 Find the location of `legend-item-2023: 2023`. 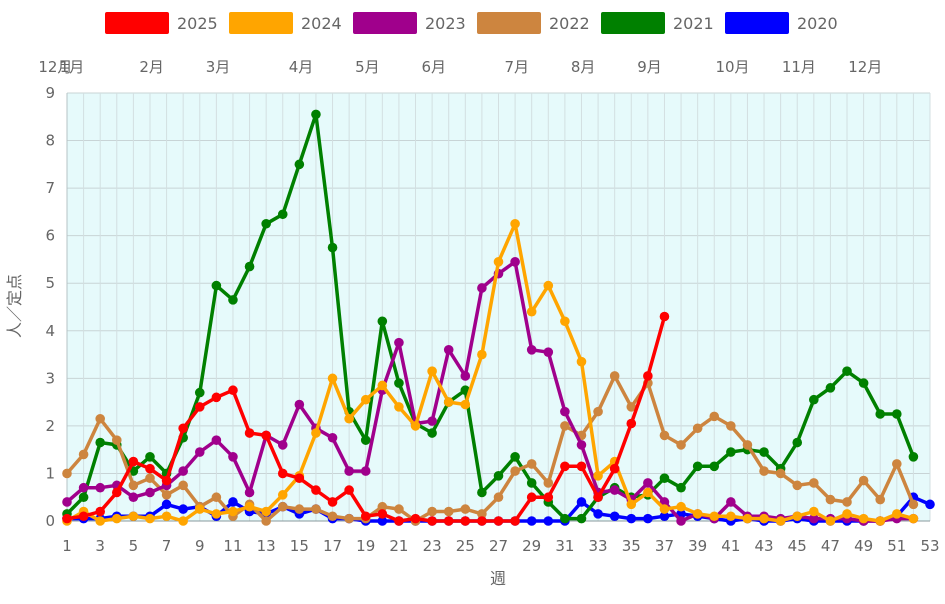

legend-item-2023: 2023 is located at coordinates (409, 23).